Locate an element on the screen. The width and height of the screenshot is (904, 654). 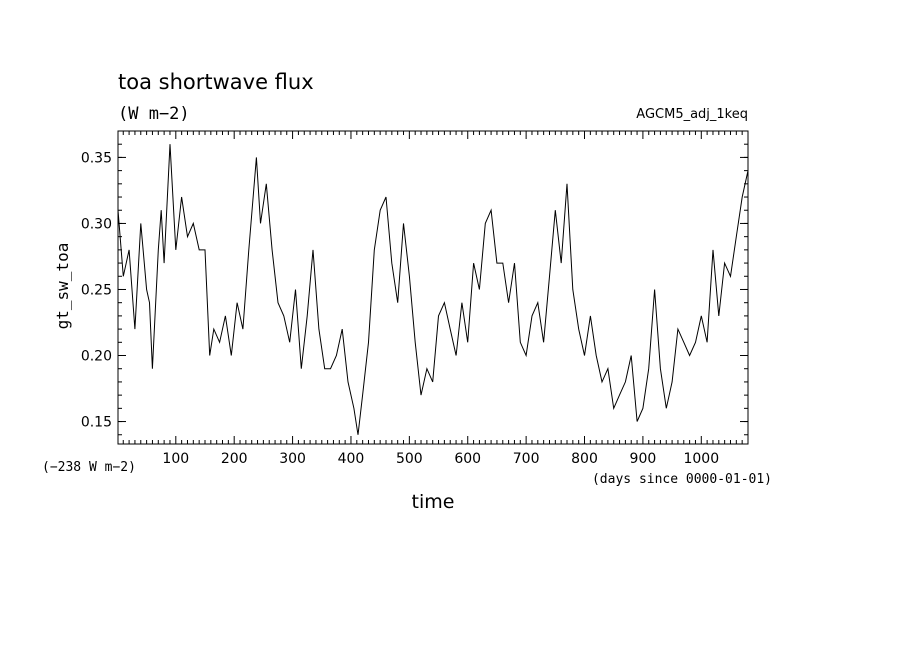
x-tick-label: 300 is located at coordinates (292, 459).